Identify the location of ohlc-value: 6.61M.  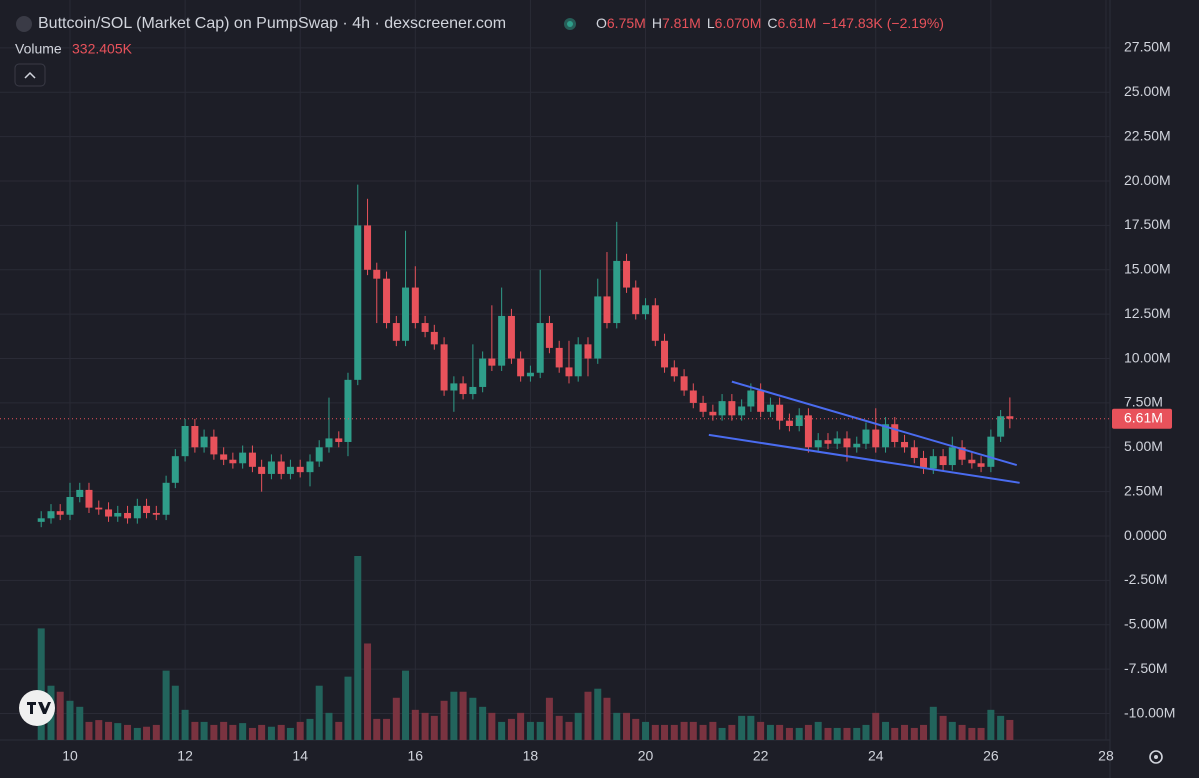
(796, 23).